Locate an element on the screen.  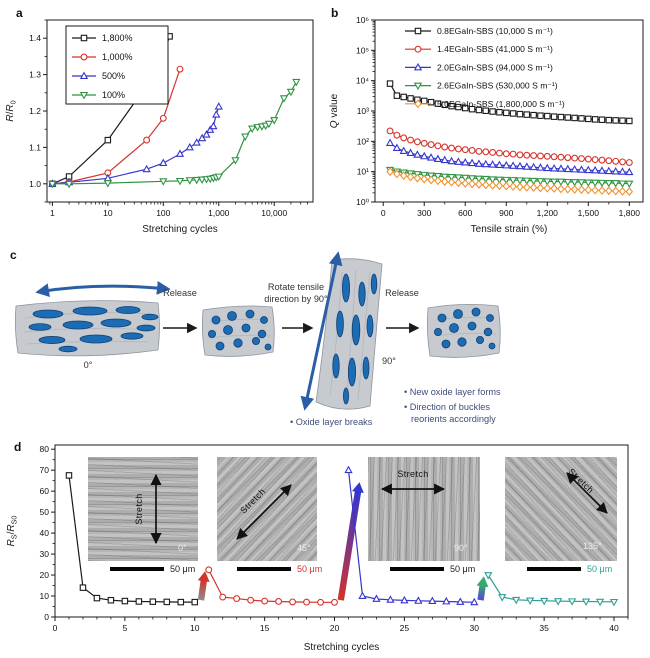
angle-label-0: 0° is located at coordinates (88, 365).